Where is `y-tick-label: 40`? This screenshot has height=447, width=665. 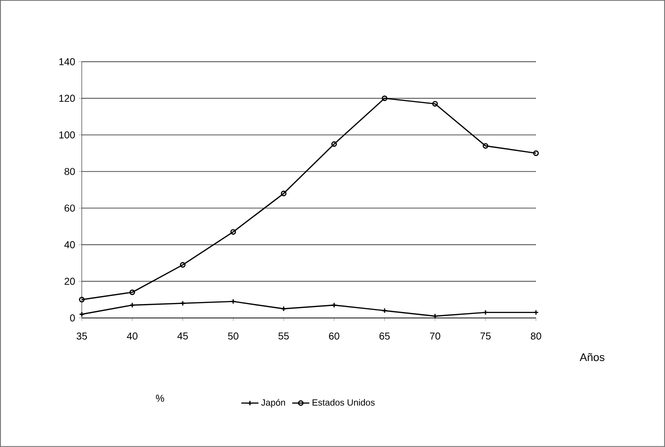
y-tick-label: 40 is located at coordinates (69, 244).